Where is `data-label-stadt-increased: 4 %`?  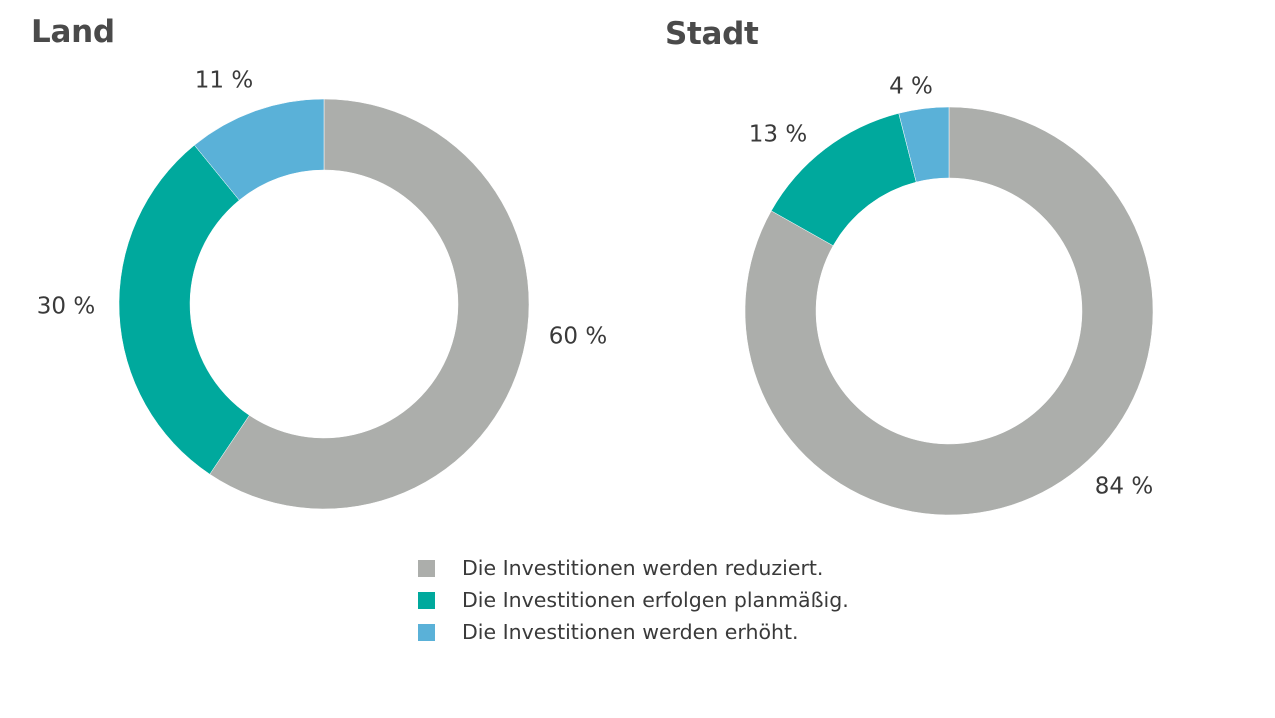
data-label-stadt-increased: 4 % is located at coordinates (911, 87).